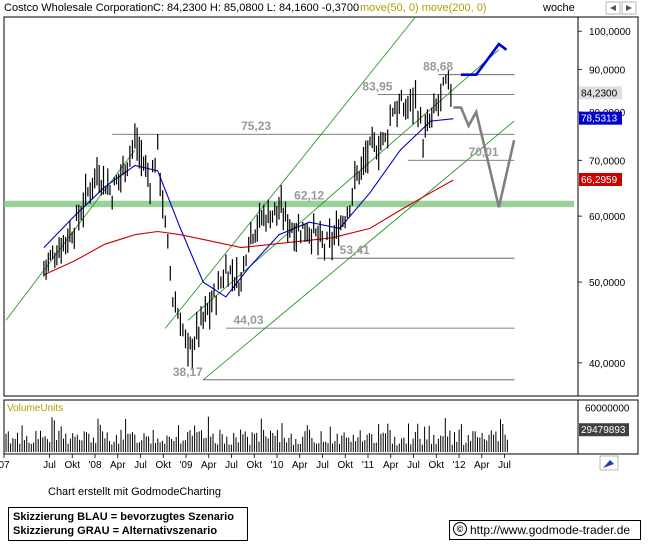 The width and height of the screenshot is (656, 550). I want to click on source-url: http://www.godmode-trader.de, so click(550, 530).